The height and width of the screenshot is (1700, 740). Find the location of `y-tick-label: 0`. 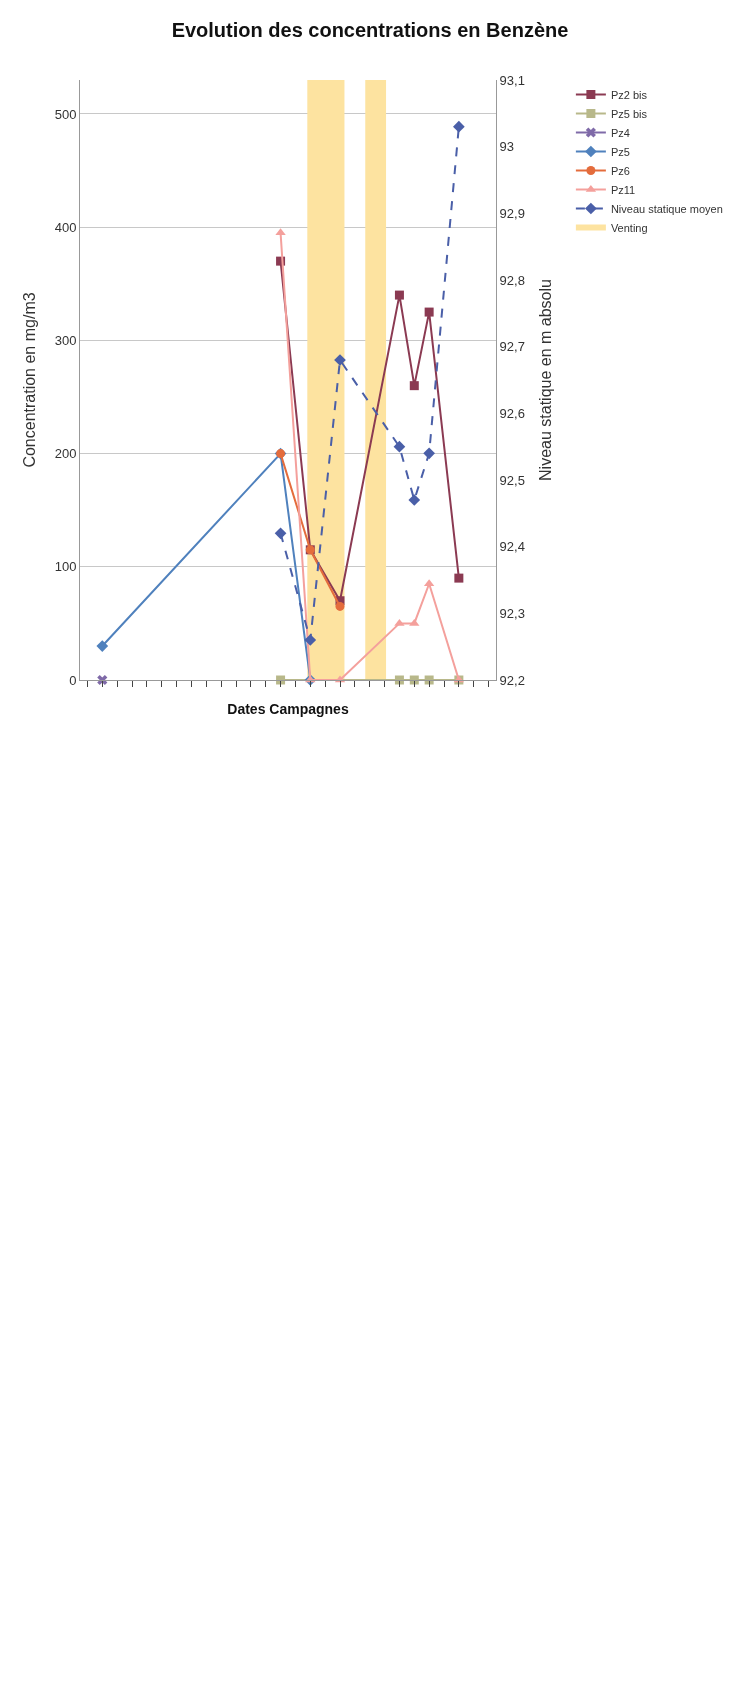

y-tick-label: 0 is located at coordinates (73, 680).